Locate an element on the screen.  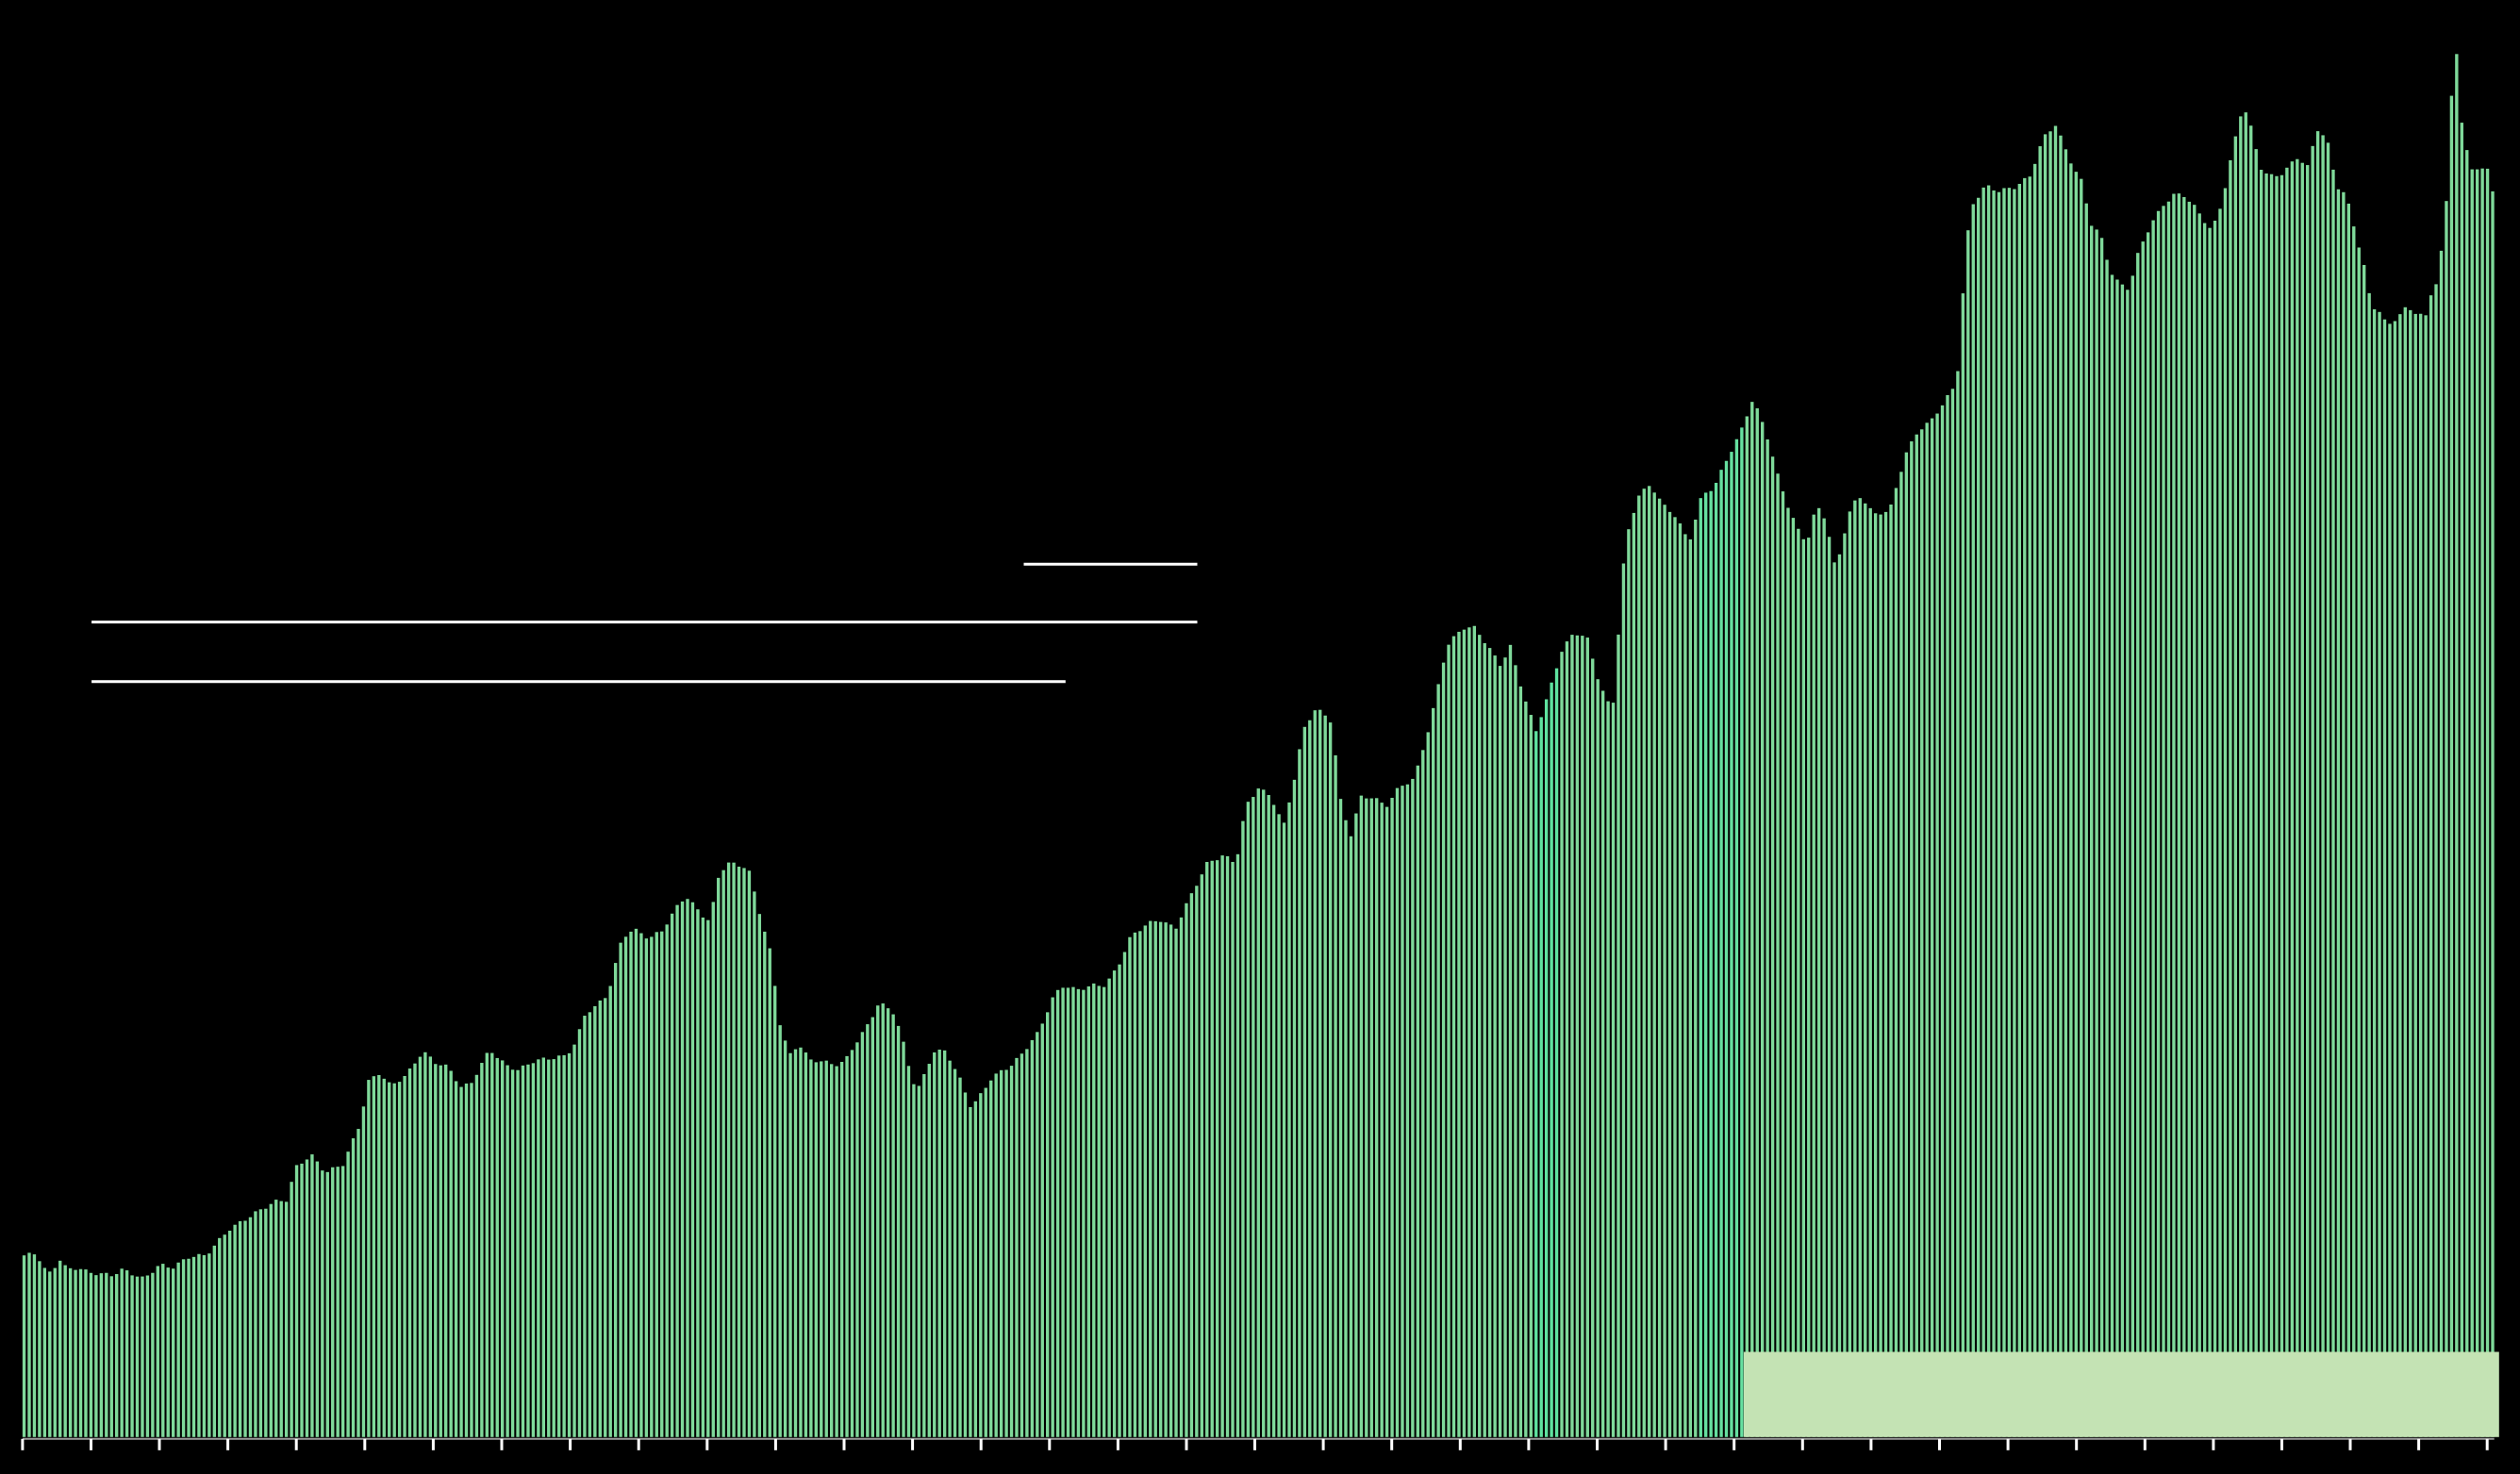
x-axis-ticks is located at coordinates (1255, 1444).